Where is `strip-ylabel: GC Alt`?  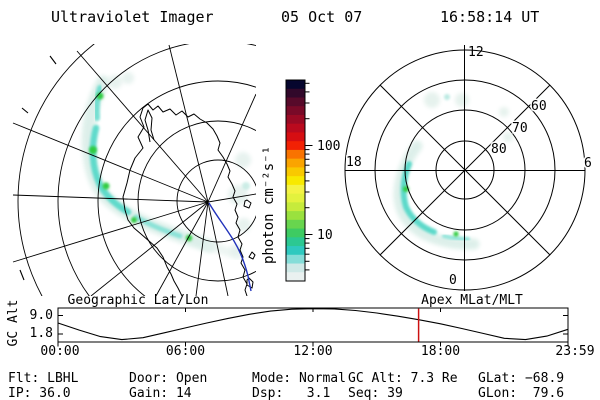 strip-ylabel: GC Alt is located at coordinates (13, 323).